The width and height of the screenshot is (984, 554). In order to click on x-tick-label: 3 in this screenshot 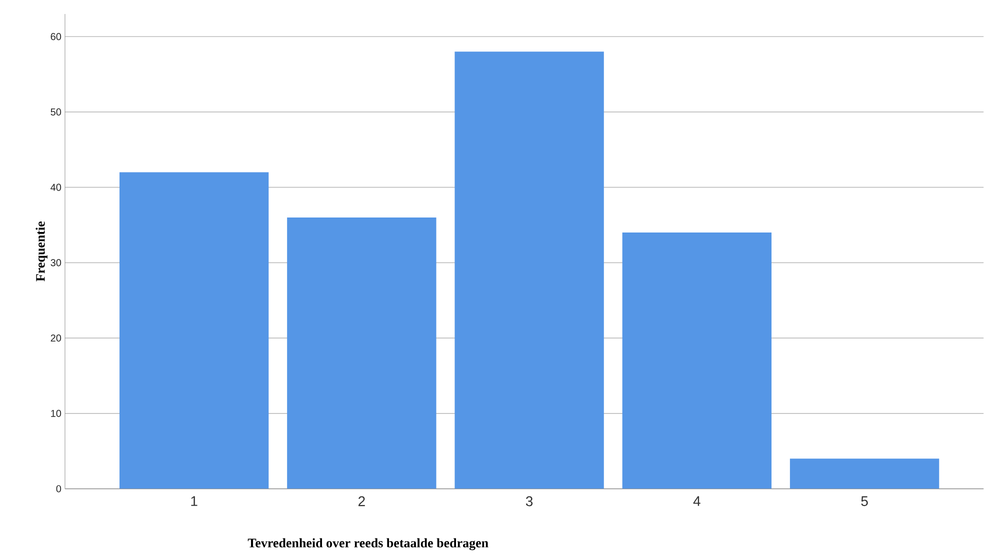, I will do `click(529, 501)`.